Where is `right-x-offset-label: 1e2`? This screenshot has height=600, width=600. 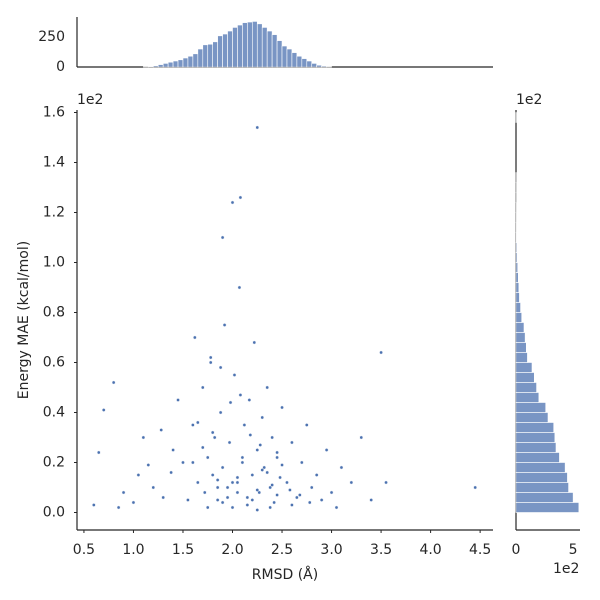
right-x-offset-label: 1e2 is located at coordinates (566, 569).